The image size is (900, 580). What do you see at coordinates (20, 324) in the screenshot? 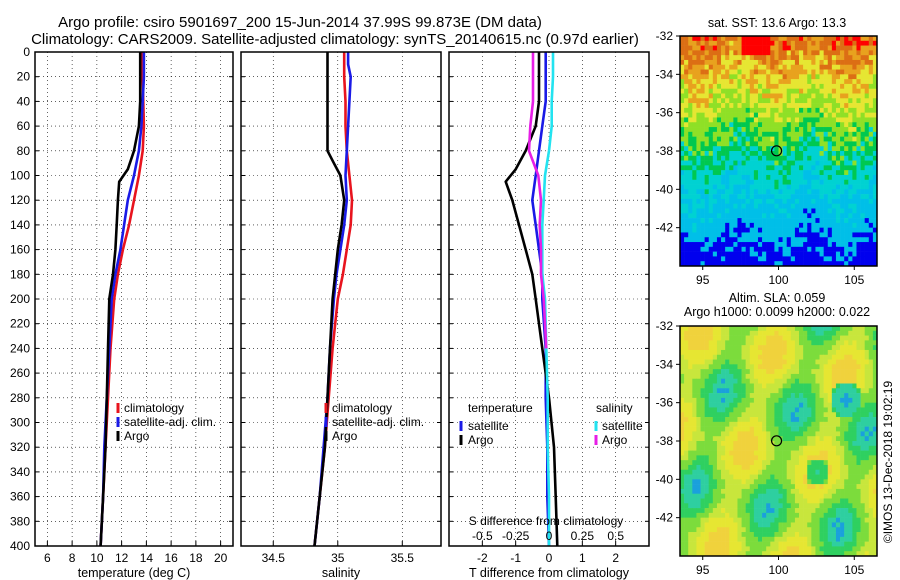
I see `depth-tick-label-11: 220` at bounding box center [20, 324].